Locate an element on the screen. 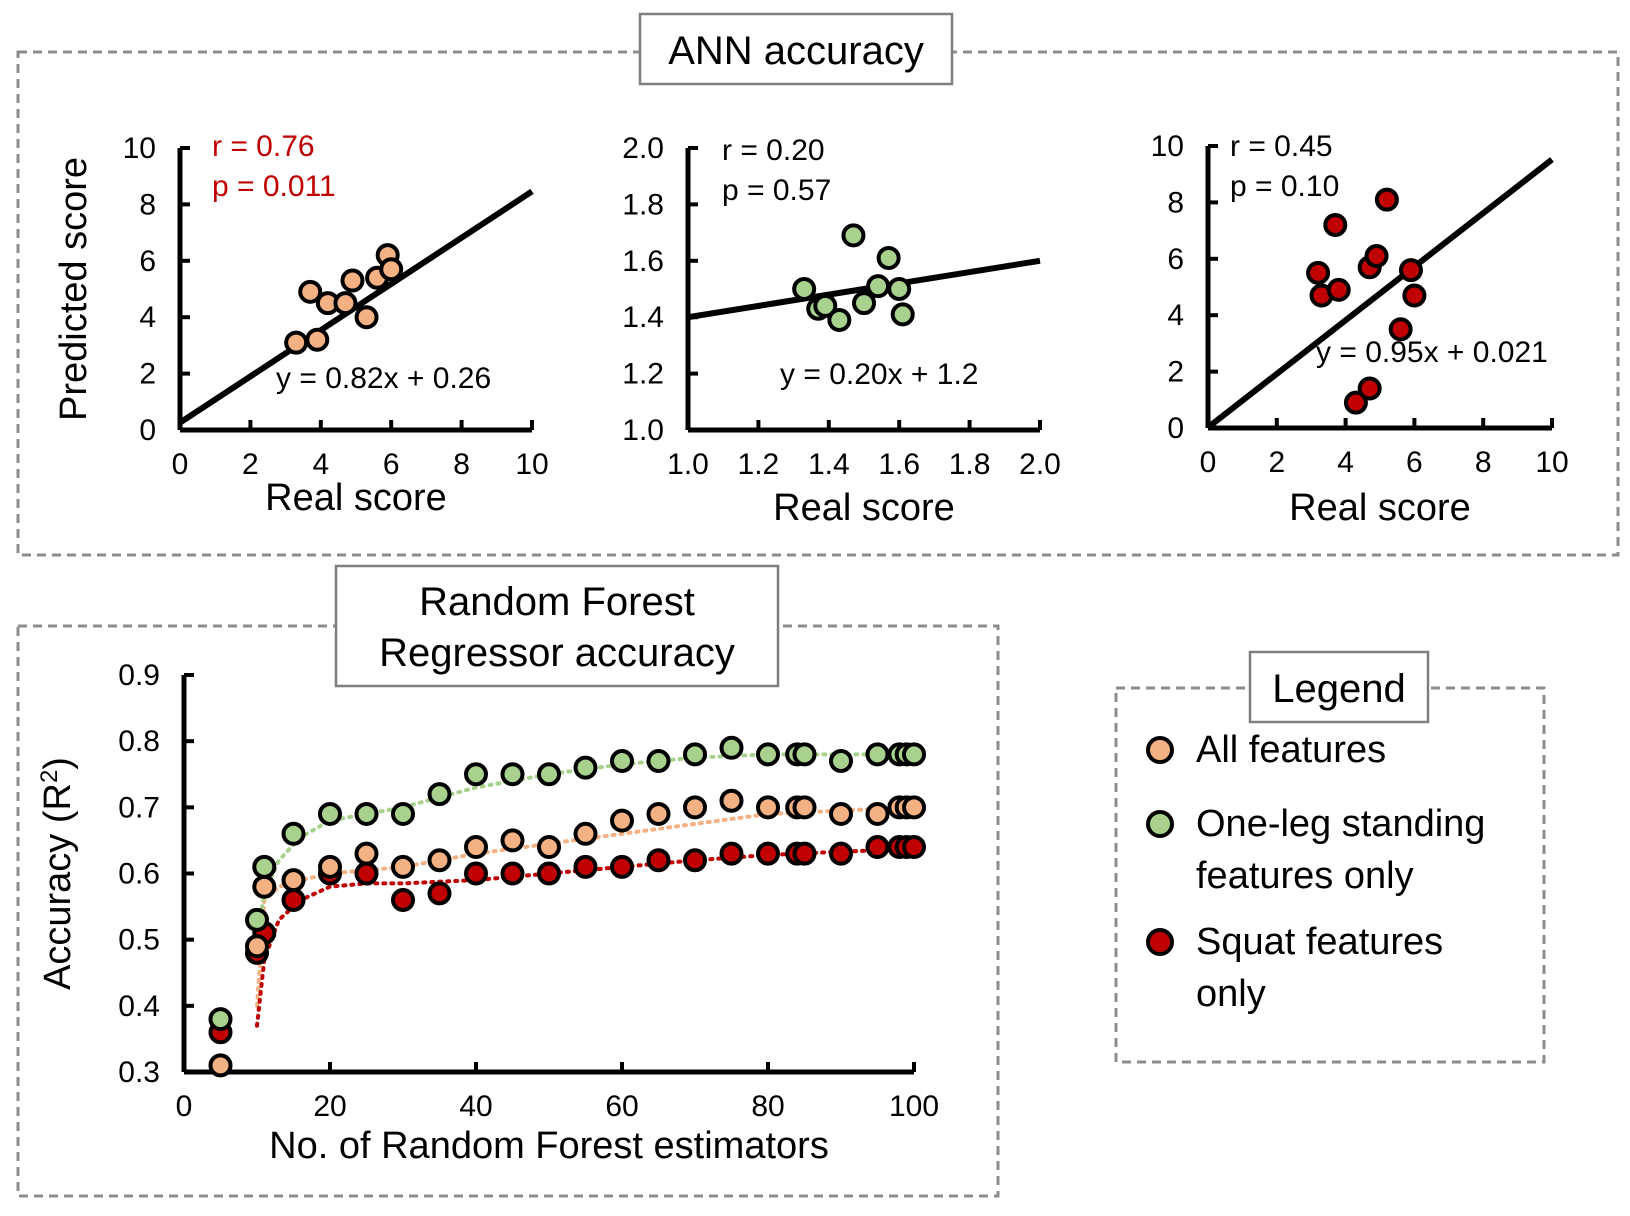 The width and height of the screenshot is (1630, 1216). ann-title-box is located at coordinates (796, 49).